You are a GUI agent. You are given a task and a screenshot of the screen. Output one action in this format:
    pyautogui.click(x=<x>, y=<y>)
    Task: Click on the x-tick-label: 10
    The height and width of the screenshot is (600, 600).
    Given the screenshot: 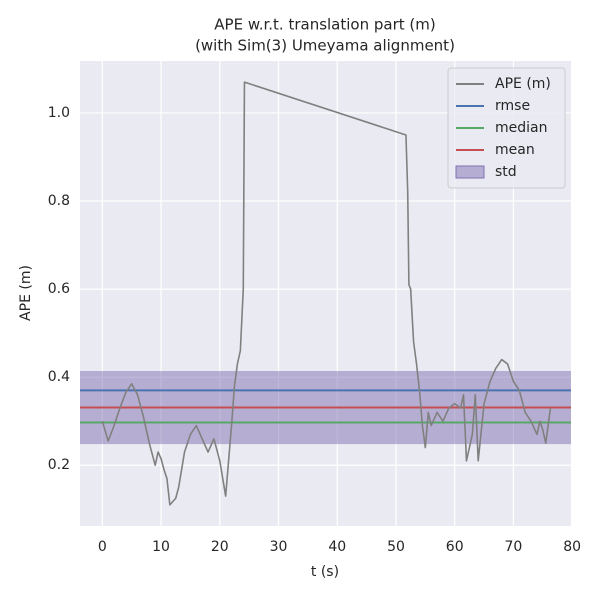 What is the action you would take?
    pyautogui.click(x=161, y=547)
    